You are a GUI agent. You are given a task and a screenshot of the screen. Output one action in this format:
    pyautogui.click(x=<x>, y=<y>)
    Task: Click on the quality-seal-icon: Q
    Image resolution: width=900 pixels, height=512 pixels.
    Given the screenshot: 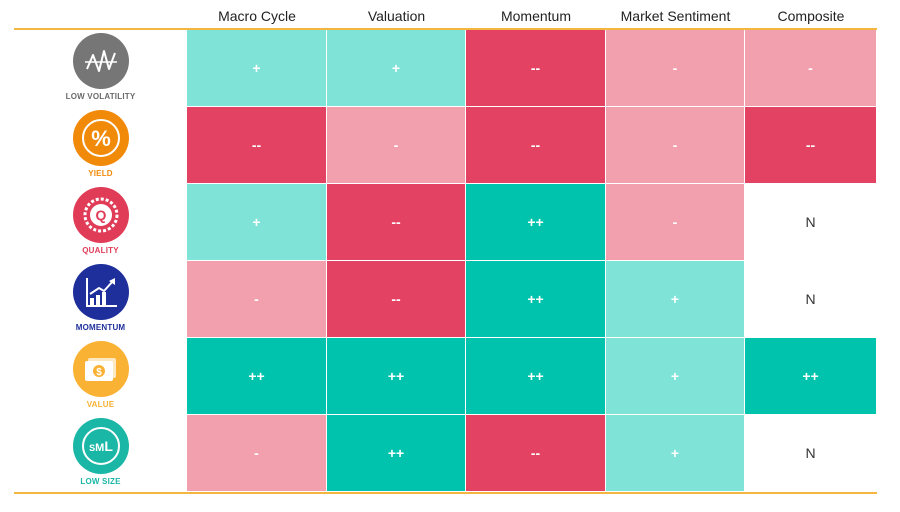 What is the action you would take?
    pyautogui.click(x=101, y=215)
    